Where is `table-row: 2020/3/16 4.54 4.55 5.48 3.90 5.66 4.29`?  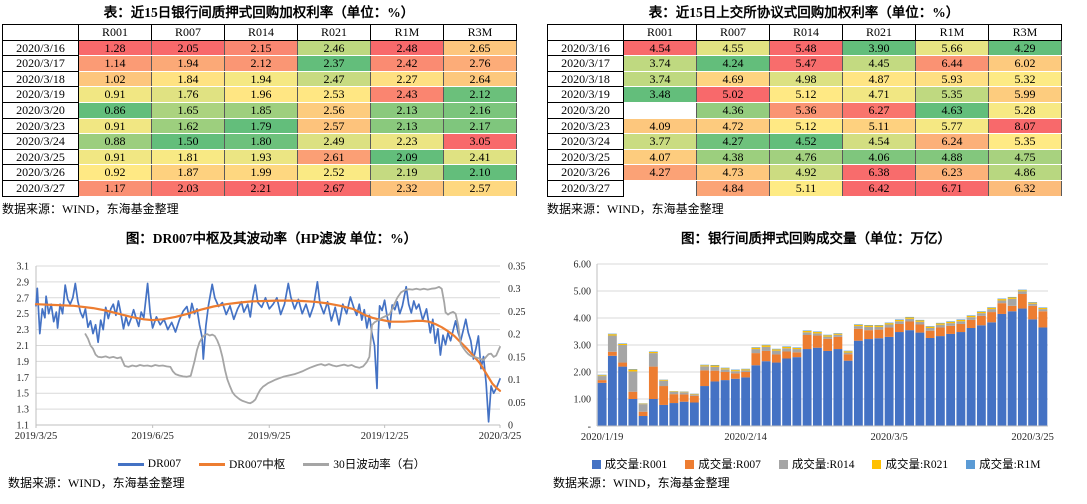
table-row: 2020/3/16 4.54 4.55 5.48 3.90 5.66 4.29 is located at coordinates (804, 48).